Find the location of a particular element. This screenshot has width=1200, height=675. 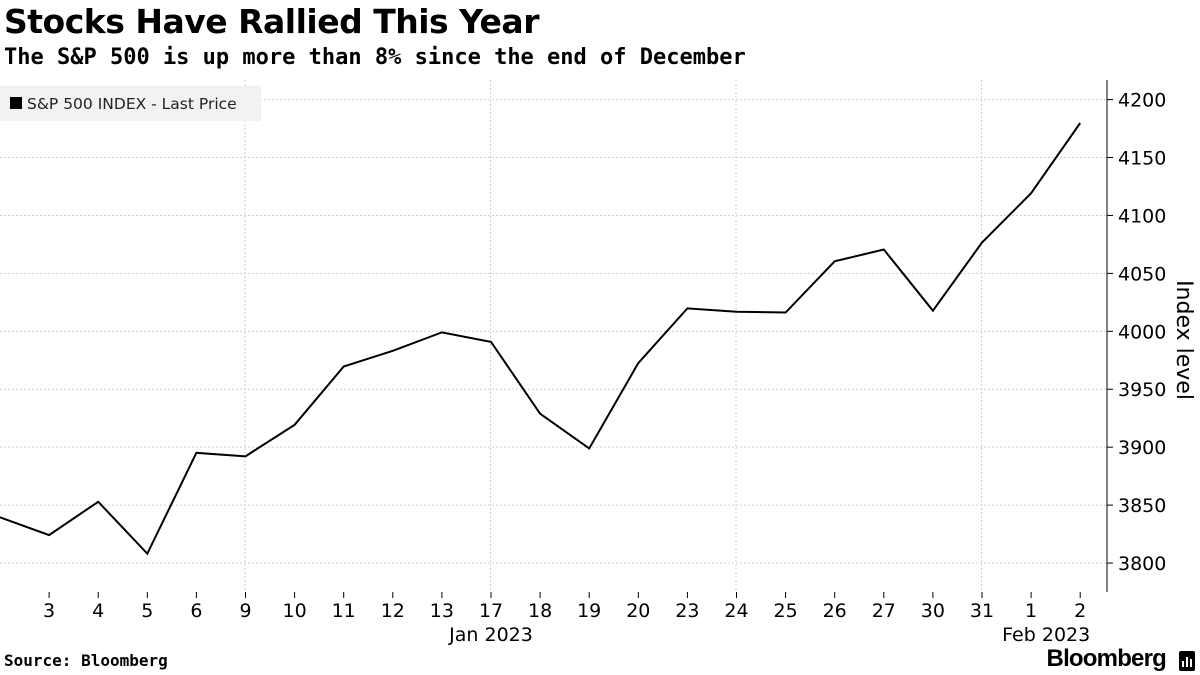

x-tick-label: 10 is located at coordinates (295, 611).